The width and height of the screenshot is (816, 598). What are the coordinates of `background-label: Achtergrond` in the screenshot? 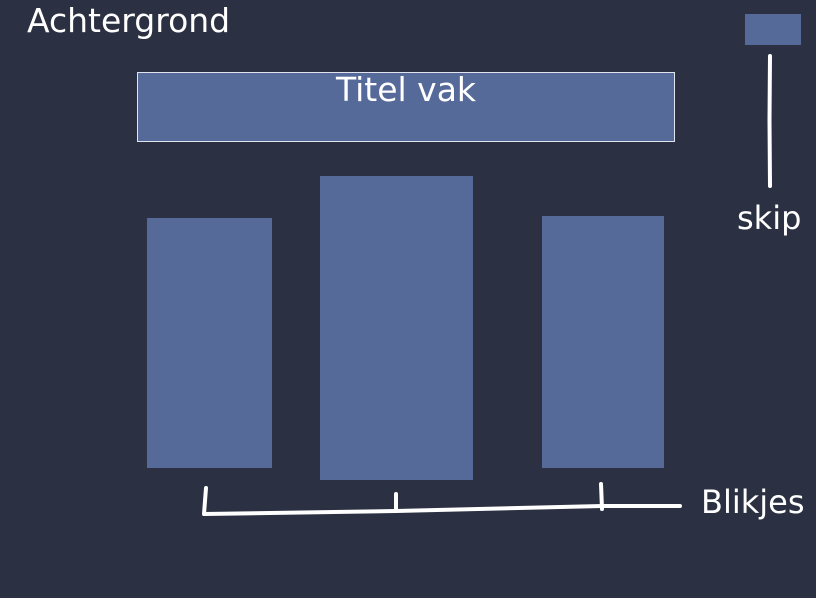 It's located at (129, 20).